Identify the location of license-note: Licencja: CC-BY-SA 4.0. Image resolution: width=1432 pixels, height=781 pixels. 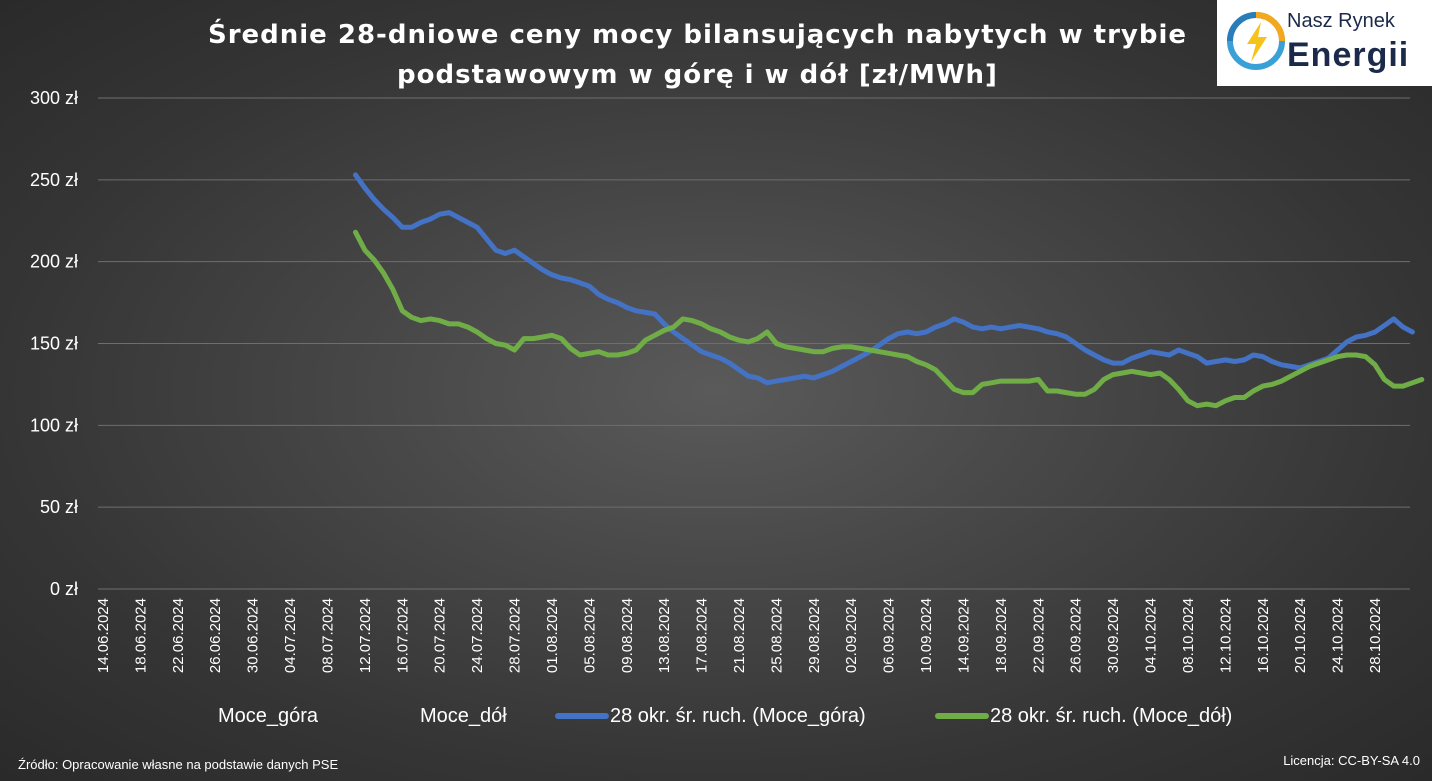
(1351, 760).